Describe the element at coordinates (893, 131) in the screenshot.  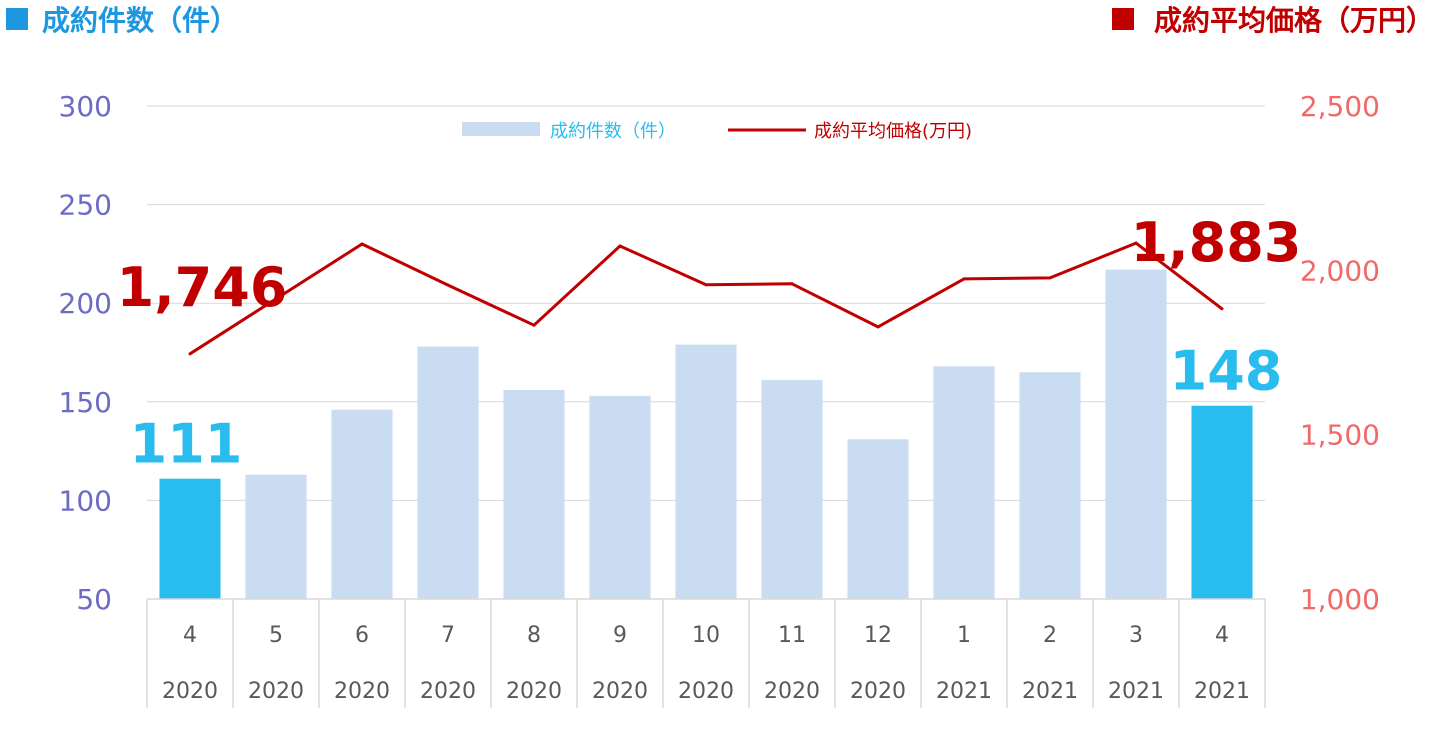
I see `legend-line-label: 成約平均価格(万円)` at that location.